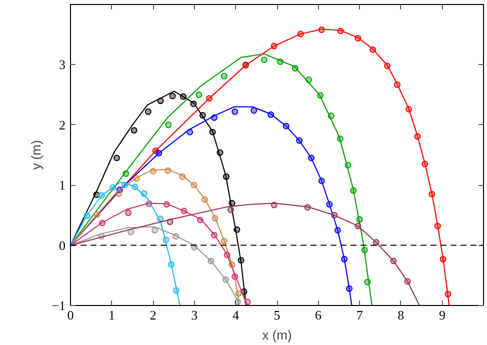 This screenshot has width=487, height=345. Describe the element at coordinates (112, 315) in the screenshot. I see `x-tick-label: 1` at that location.